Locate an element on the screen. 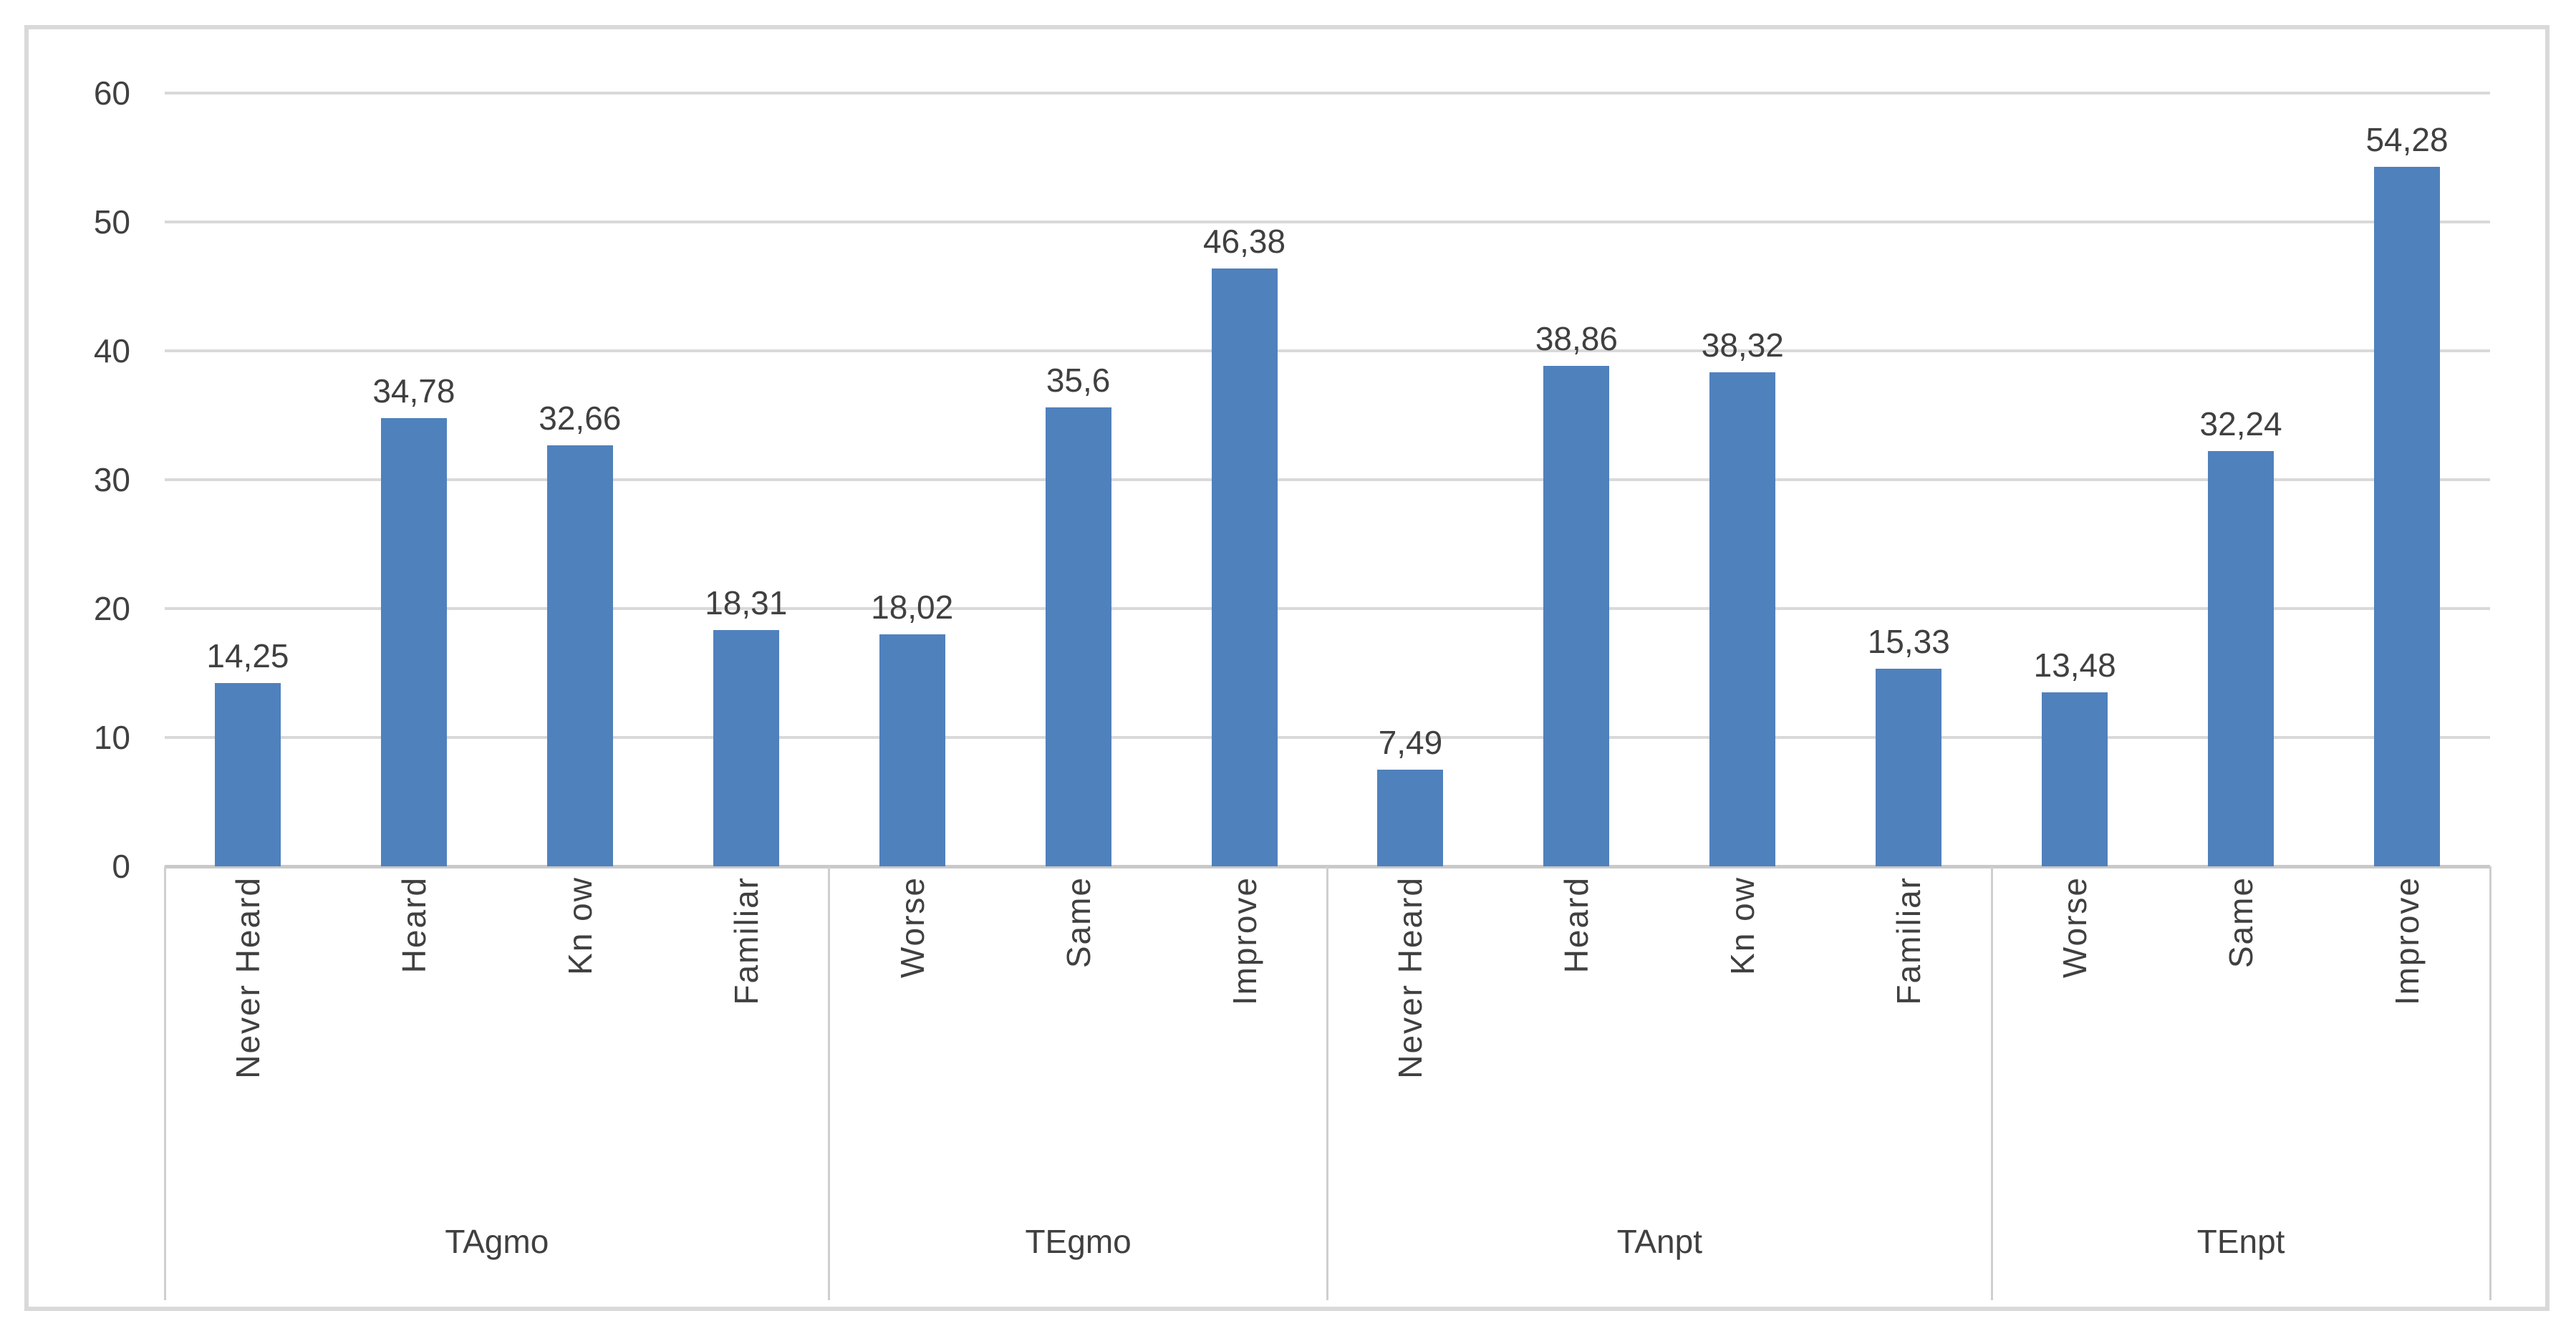  y-tick-label-30: 30 is located at coordinates (111, 479).